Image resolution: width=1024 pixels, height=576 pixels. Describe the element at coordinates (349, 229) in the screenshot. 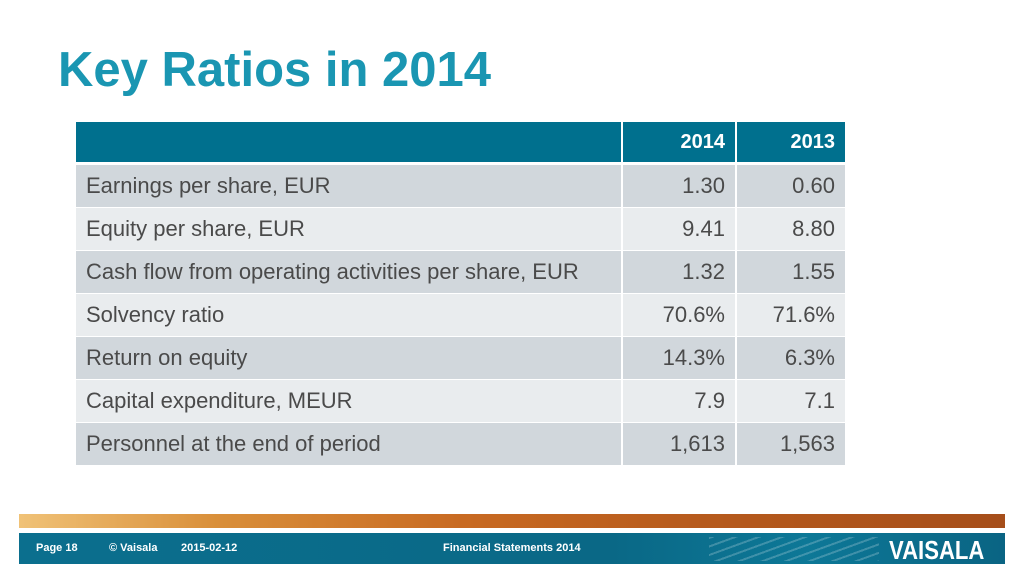

I see `row-label: Equity per share, EUR` at that location.